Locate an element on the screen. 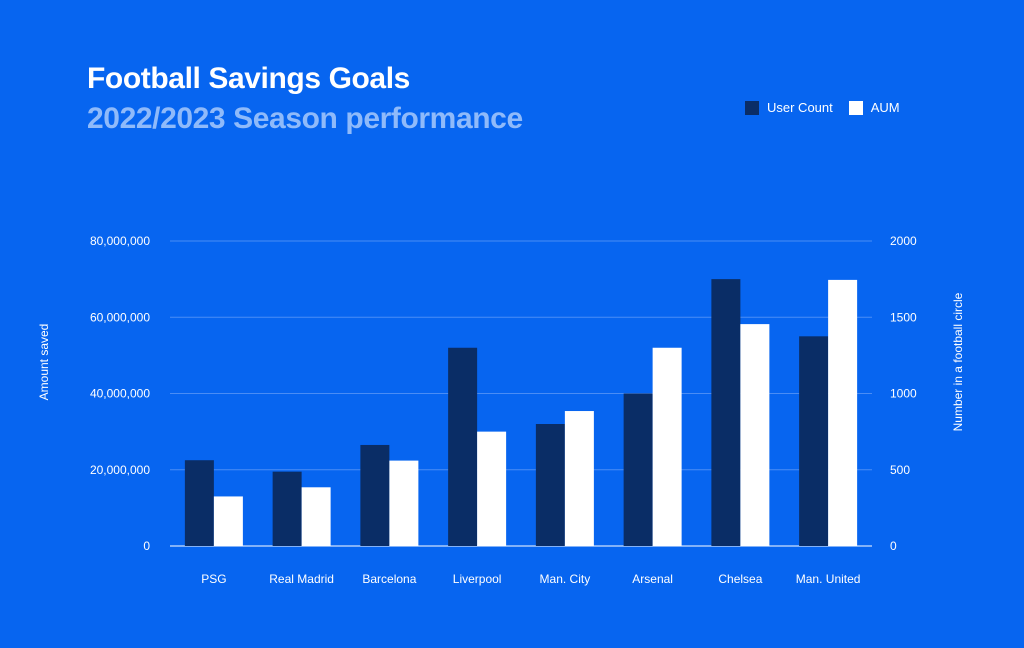  x-tick-label: Arsenal is located at coordinates (652, 579).